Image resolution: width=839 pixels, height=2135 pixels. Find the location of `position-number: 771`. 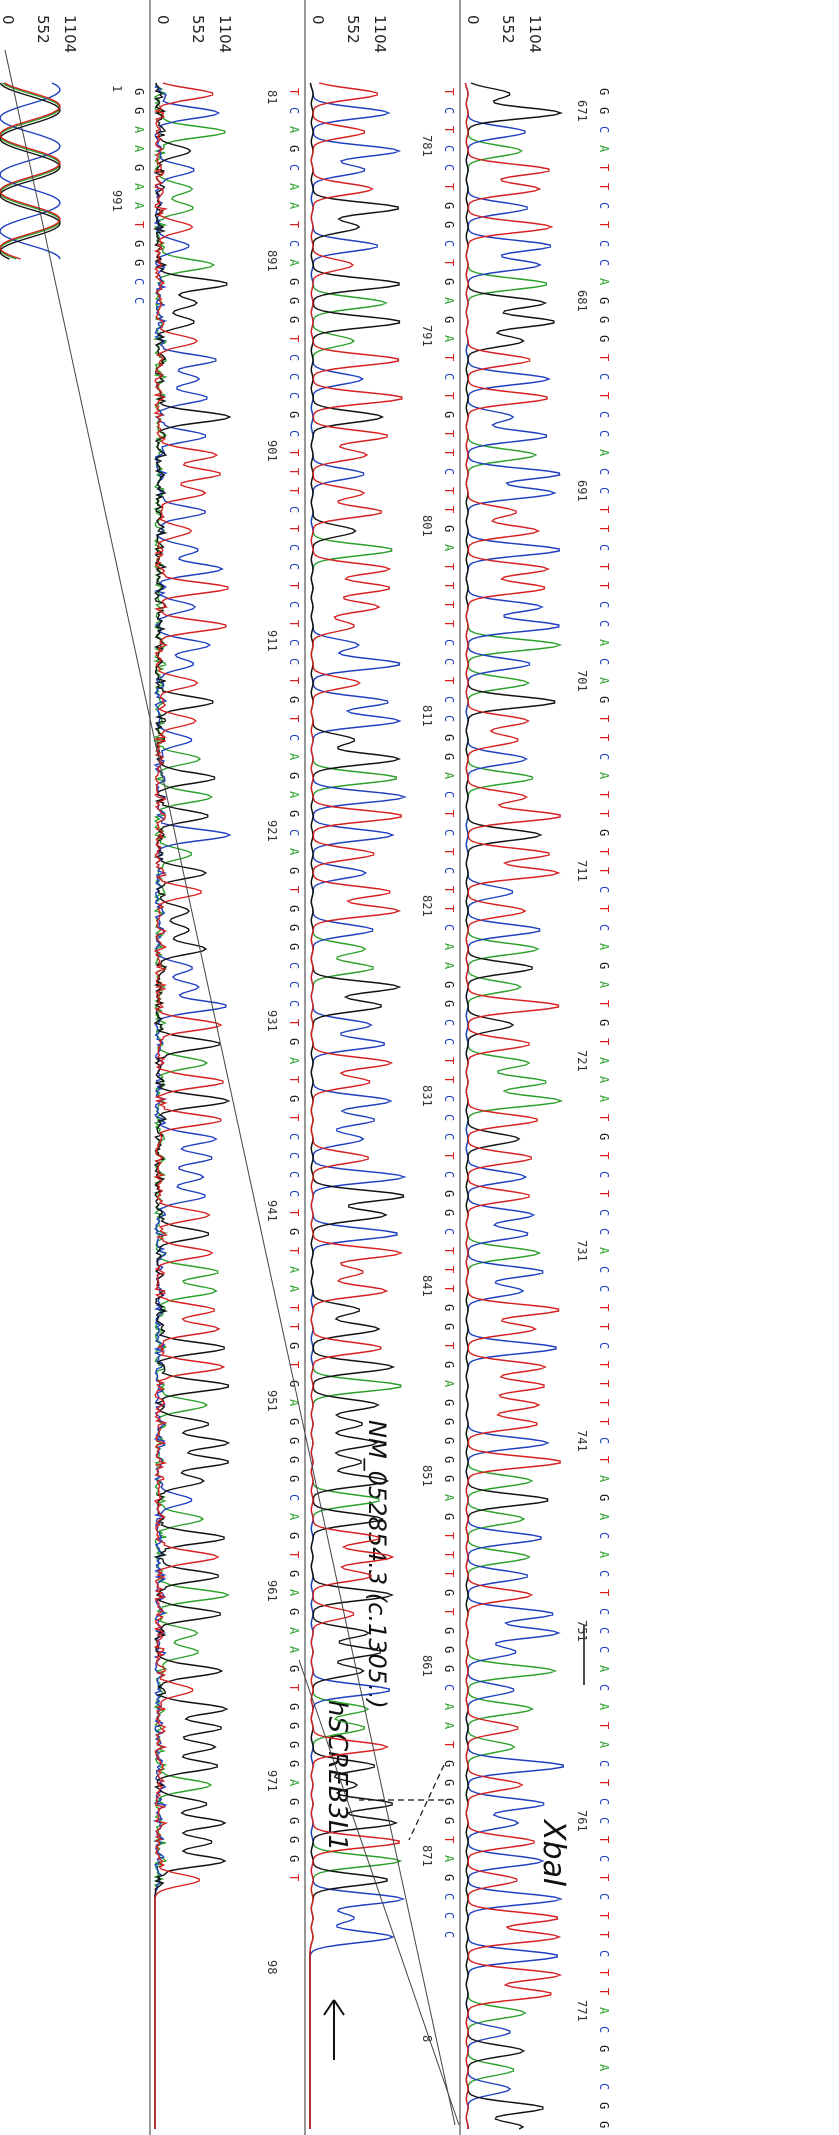

position-number: 771 is located at coordinates (582, 2011).